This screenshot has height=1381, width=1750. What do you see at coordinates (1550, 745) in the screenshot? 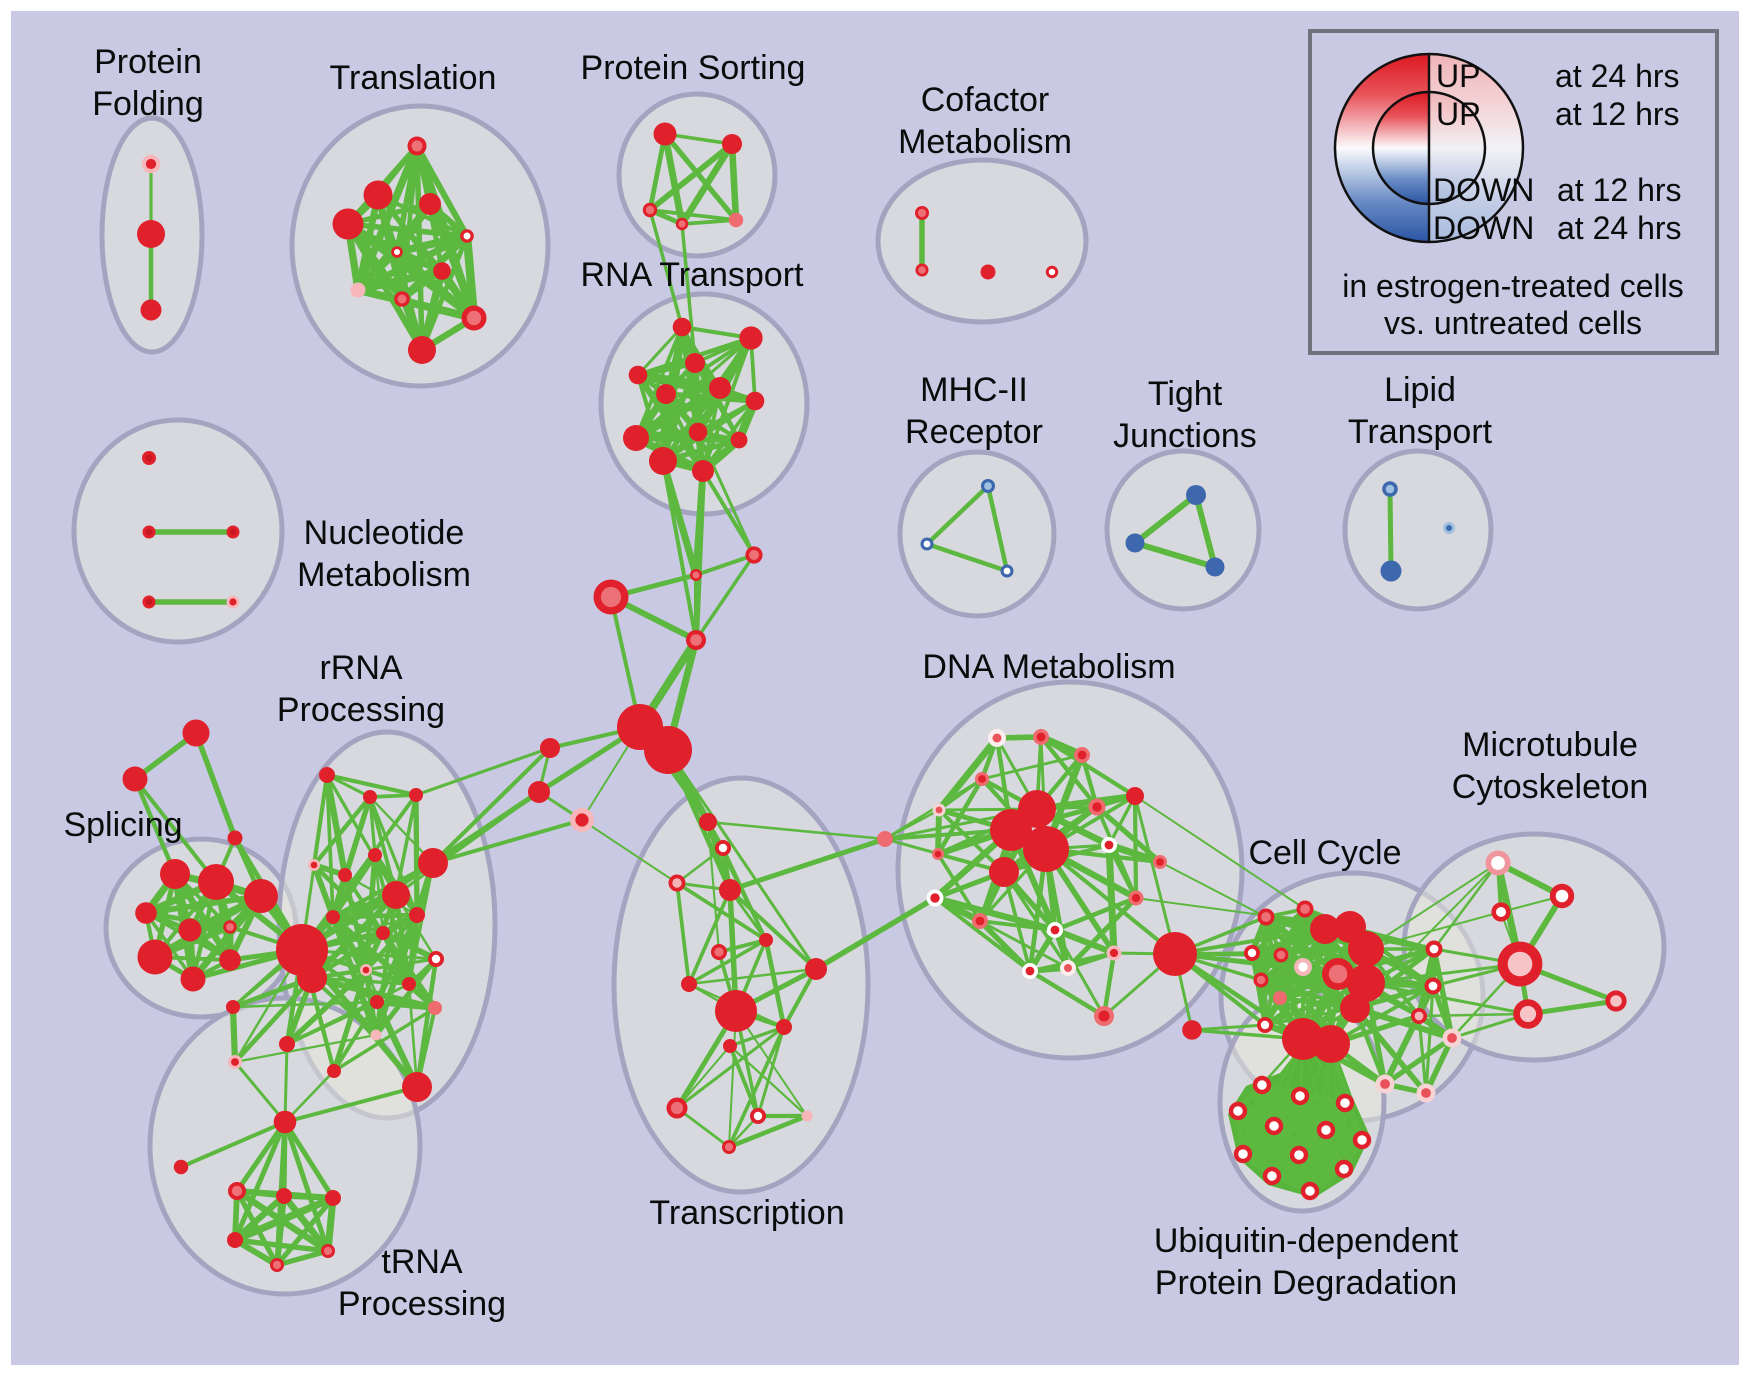
I see `svg-text: Microtubule` at bounding box center [1550, 745].